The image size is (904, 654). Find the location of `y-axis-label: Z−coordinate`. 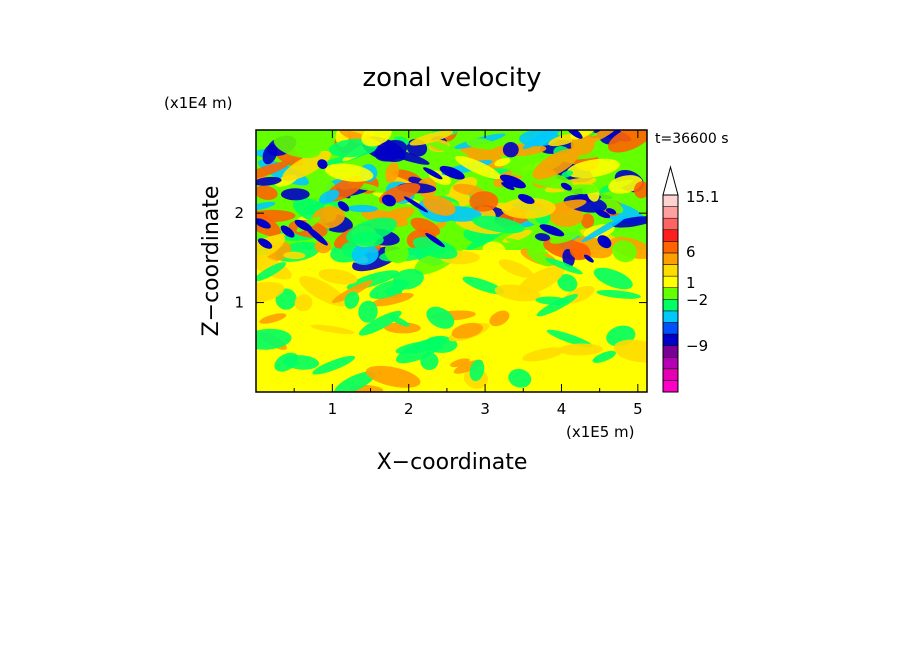

y-axis-label: Z−coordinate is located at coordinates (211, 261).